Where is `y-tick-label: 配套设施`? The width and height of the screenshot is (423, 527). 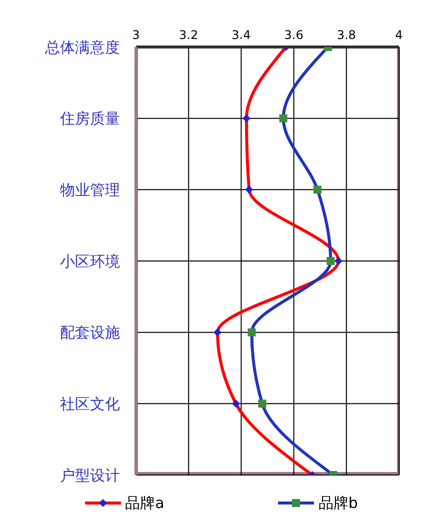
y-tick-label: 配套设施 is located at coordinates (90, 333).